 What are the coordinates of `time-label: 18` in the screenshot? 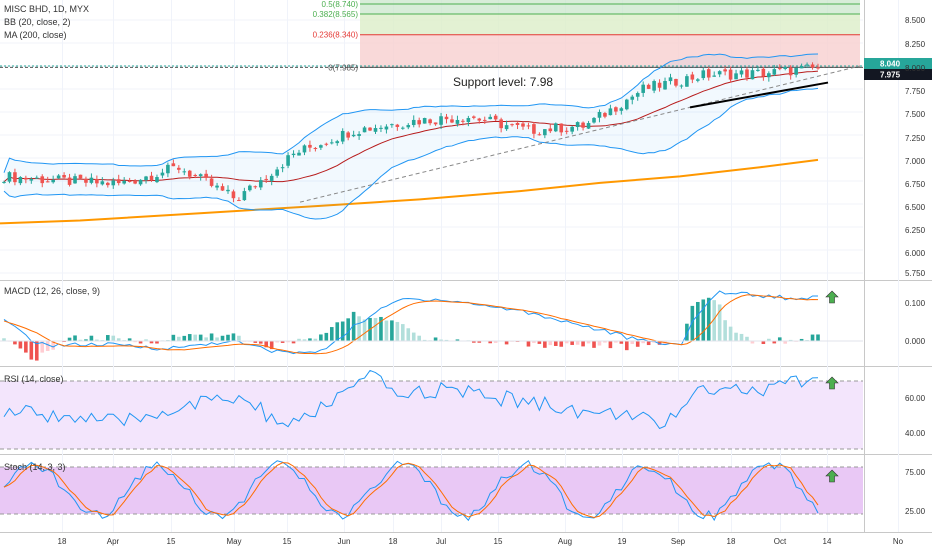 It's located at (393, 541).